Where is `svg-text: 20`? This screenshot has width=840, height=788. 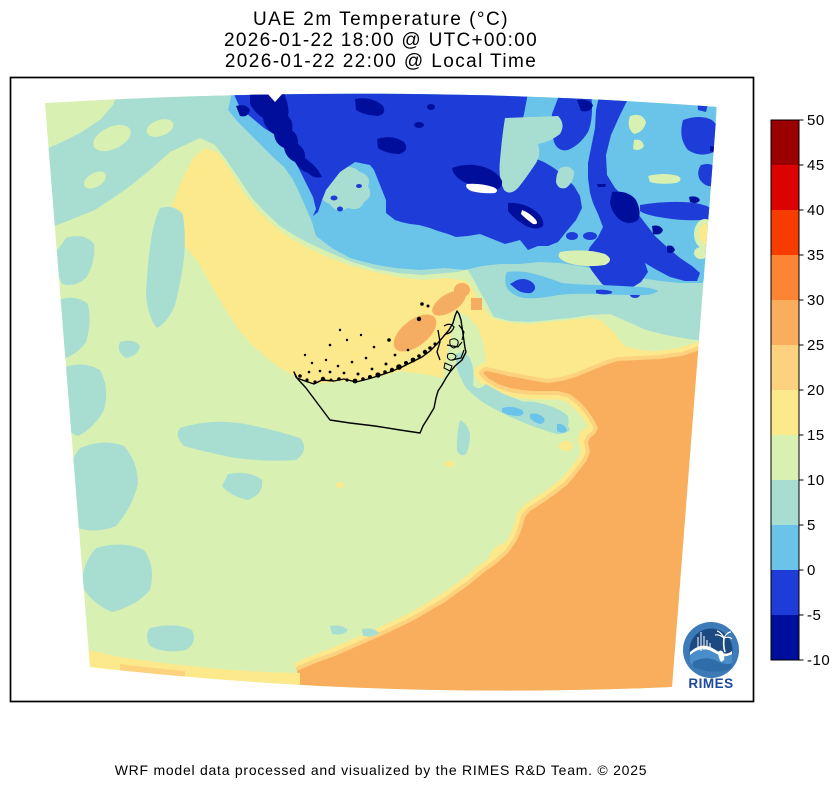
svg-text: 20 is located at coordinates (816, 390).